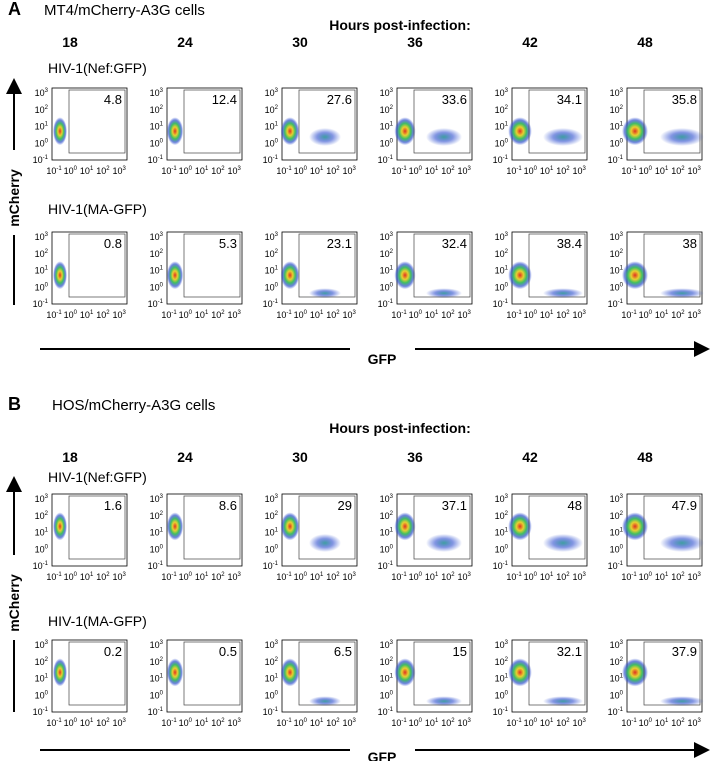 The height and width of the screenshot is (761, 722). I want to click on gate-value: 5.3, so click(228, 243).